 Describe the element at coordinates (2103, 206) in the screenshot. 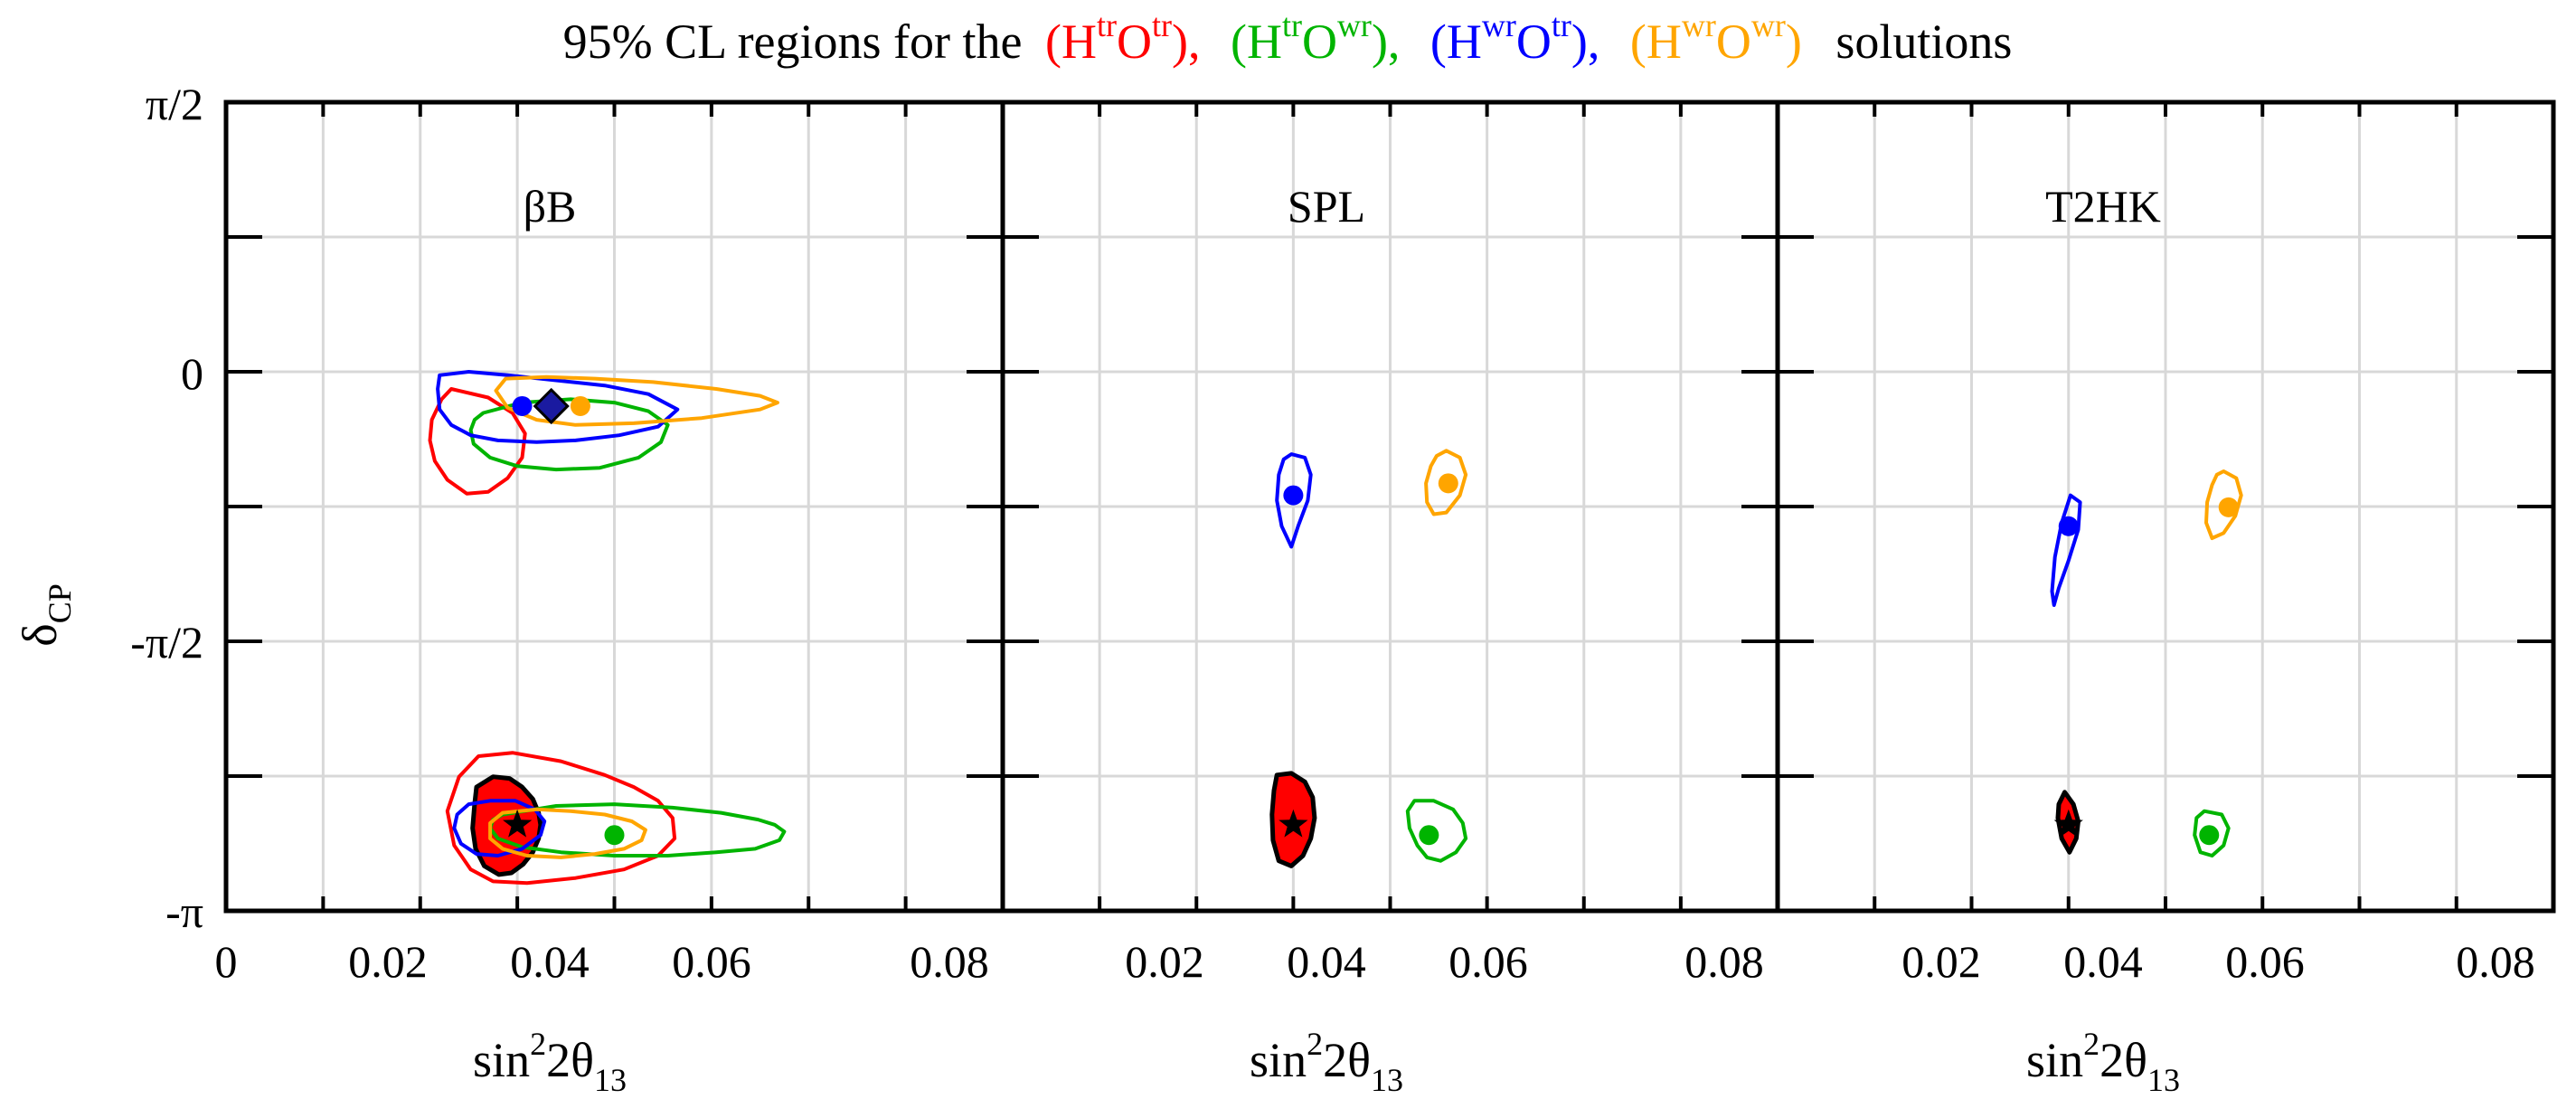

I see `panel-label: T2HK` at that location.